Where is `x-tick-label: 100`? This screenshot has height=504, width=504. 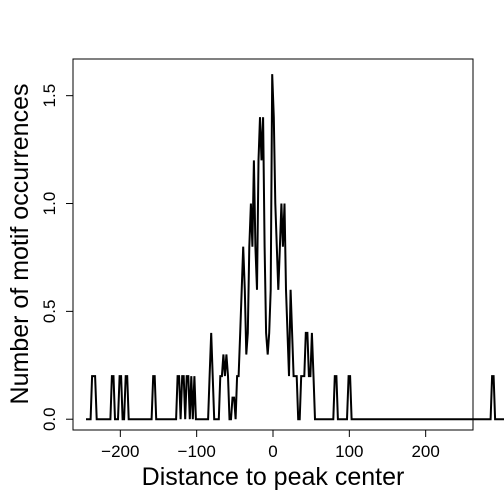
x-tick-label: 100 is located at coordinates (349, 451).